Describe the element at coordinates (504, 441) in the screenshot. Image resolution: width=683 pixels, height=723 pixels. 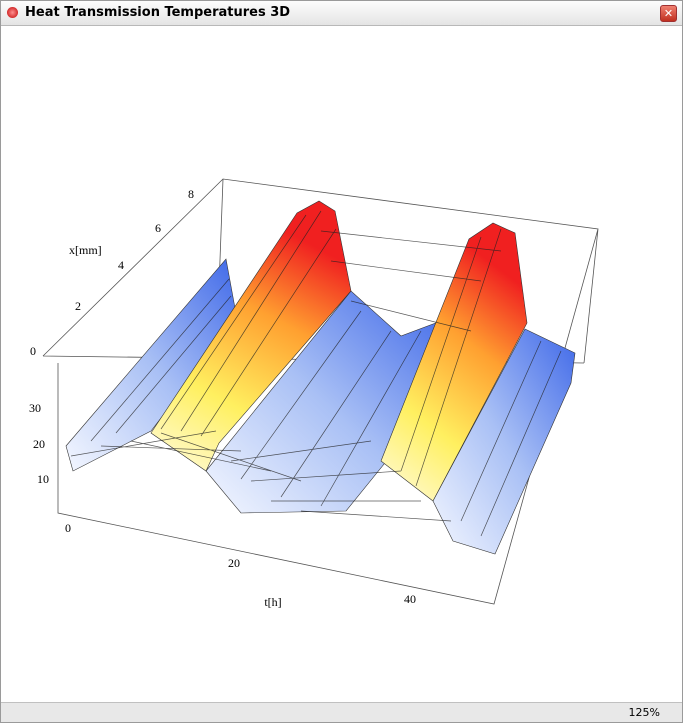
I see `surface-patch` at that location.